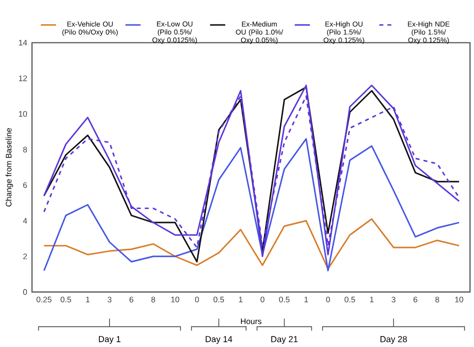 The image size is (474, 347). What do you see at coordinates (393, 340) in the screenshot?
I see `text: Day 28` at bounding box center [393, 340].